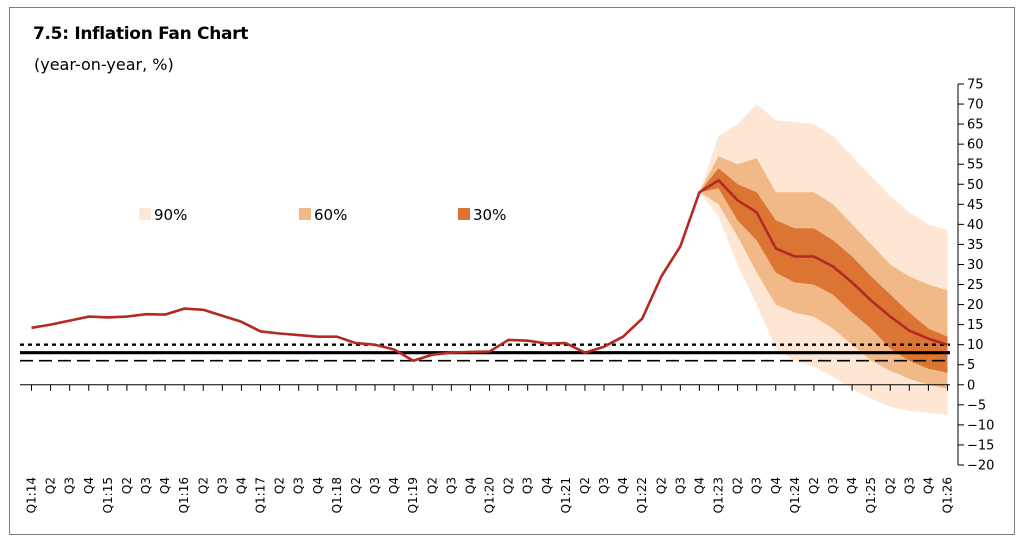 This screenshot has height=543, width=1024. I want to click on legend: 90% 60% 30%, so click(322, 215).